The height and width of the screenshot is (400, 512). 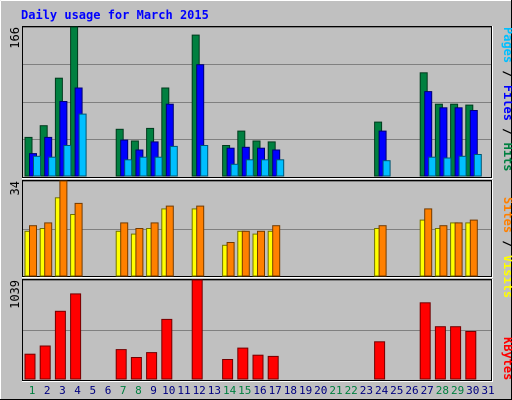 What do you see at coordinates (244, 390) in the screenshot?
I see `x-day-label-15: 15` at bounding box center [244, 390].